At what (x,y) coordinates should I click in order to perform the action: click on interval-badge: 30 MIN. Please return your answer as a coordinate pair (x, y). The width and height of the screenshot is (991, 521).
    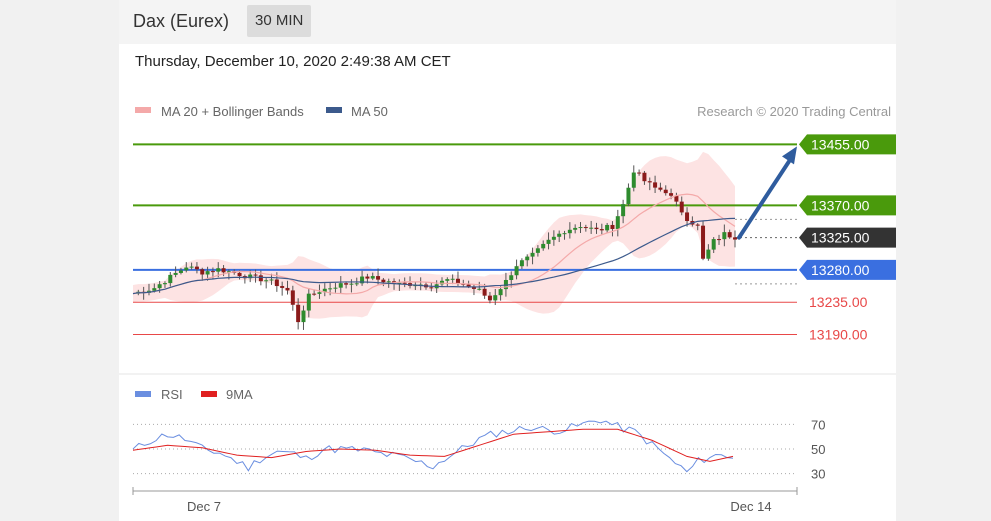
    Looking at the image, I should click on (279, 21).